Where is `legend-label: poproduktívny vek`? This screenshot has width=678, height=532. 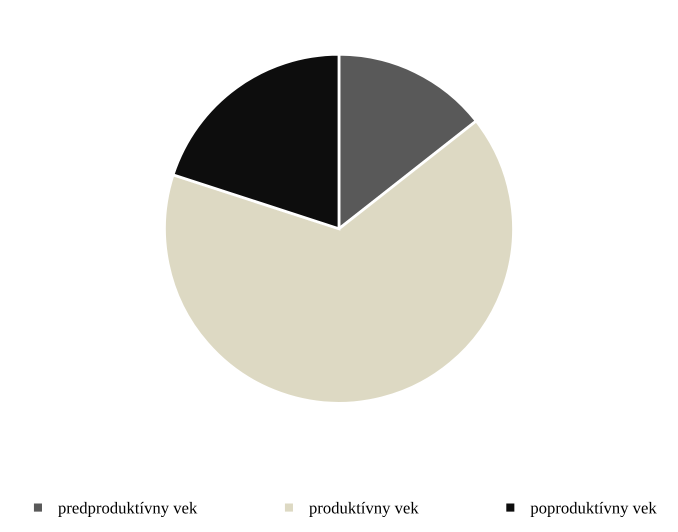
legend-label: poproduktívny vek is located at coordinates (593, 509).